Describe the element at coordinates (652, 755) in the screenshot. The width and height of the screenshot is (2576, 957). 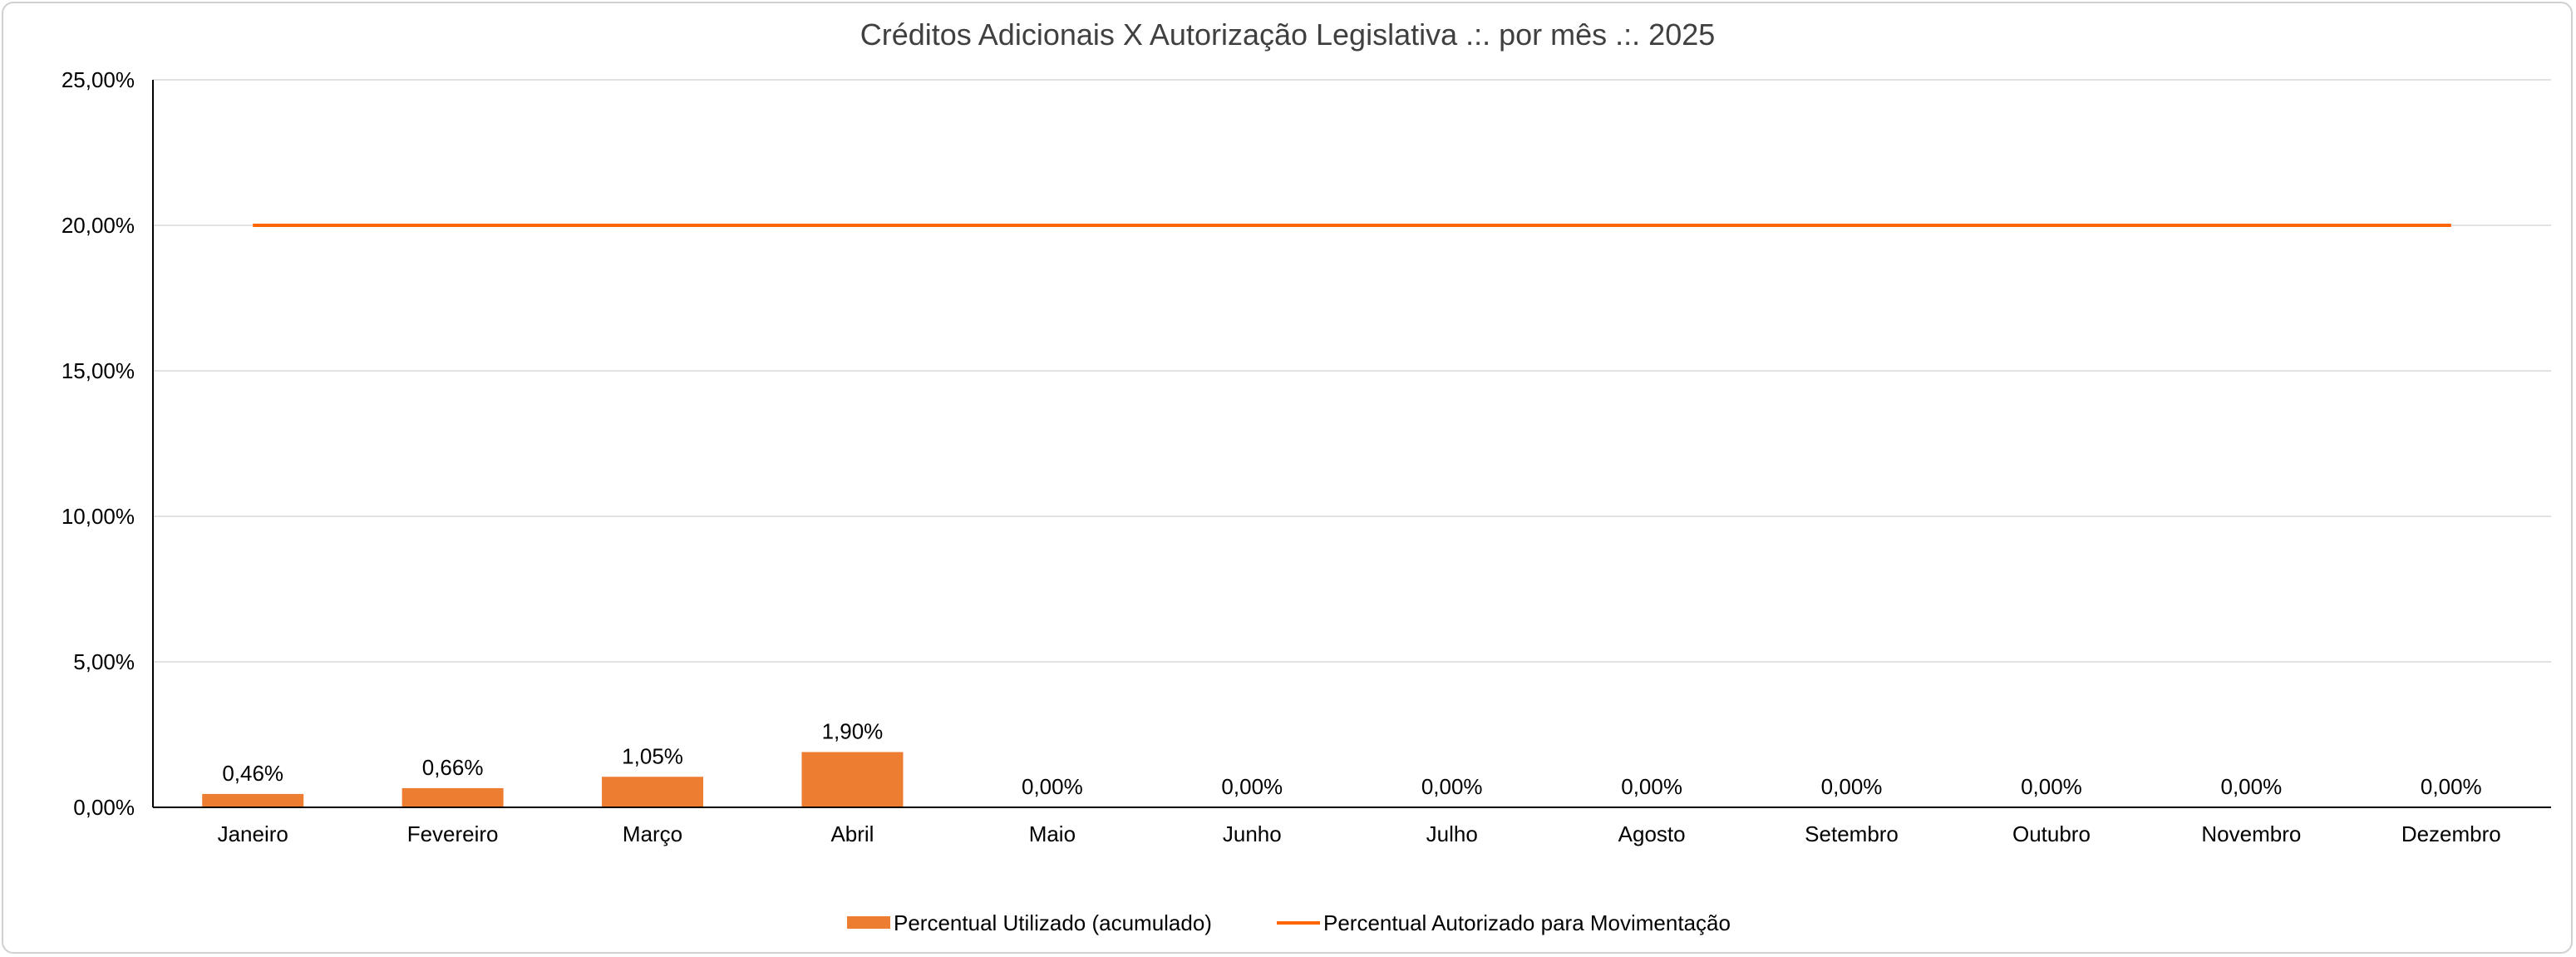
I see `data-label: 1,05%` at that location.